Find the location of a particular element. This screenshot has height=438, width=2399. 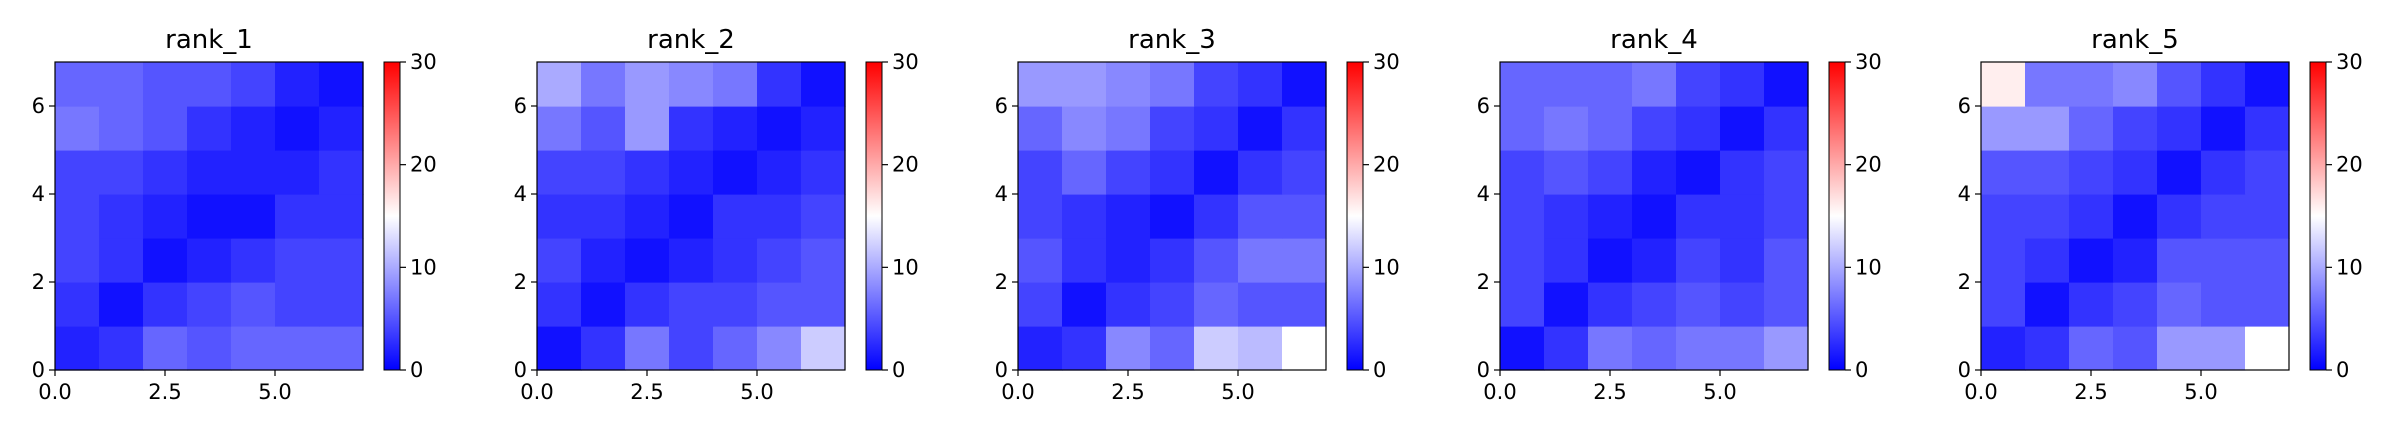

colorbar is located at coordinates (392, 216).